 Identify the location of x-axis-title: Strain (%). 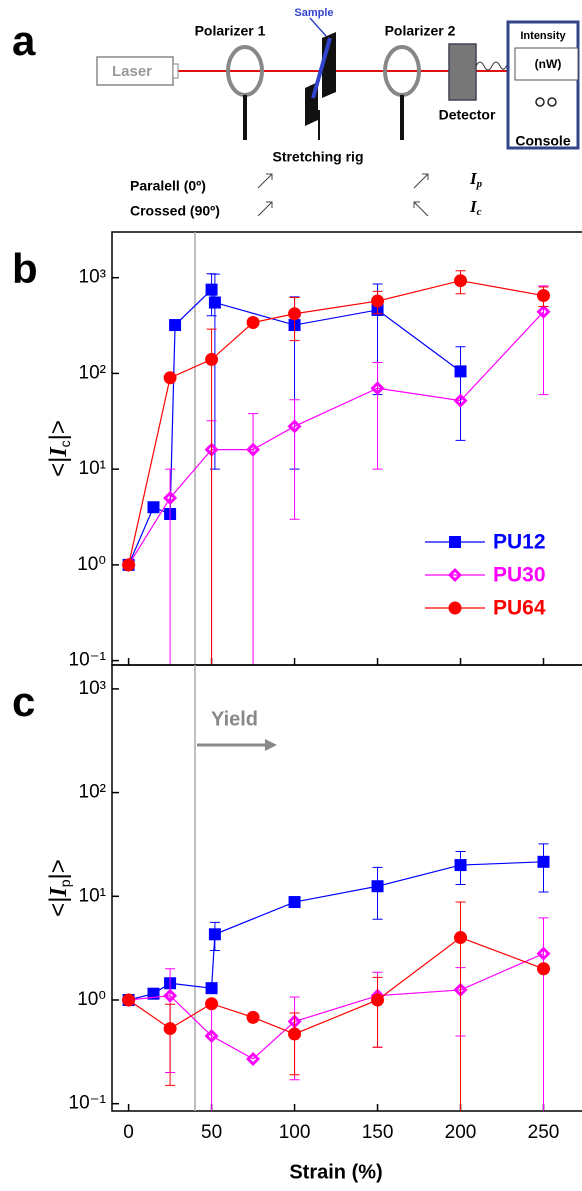
(335, 1172).